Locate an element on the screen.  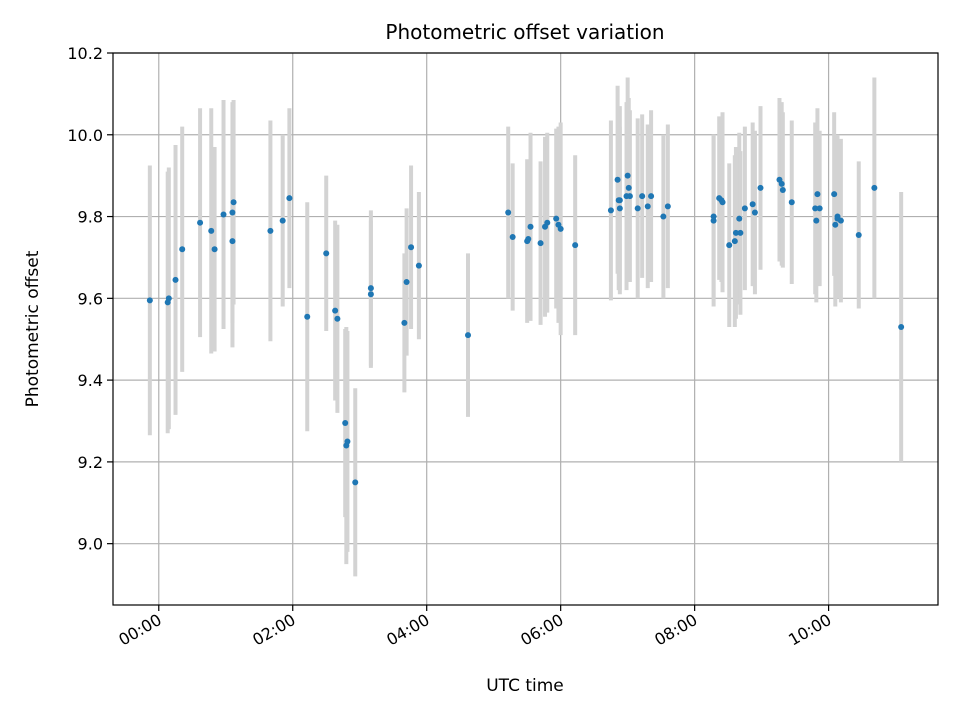
y-tick-label: 10.0 is located at coordinates (85, 135).